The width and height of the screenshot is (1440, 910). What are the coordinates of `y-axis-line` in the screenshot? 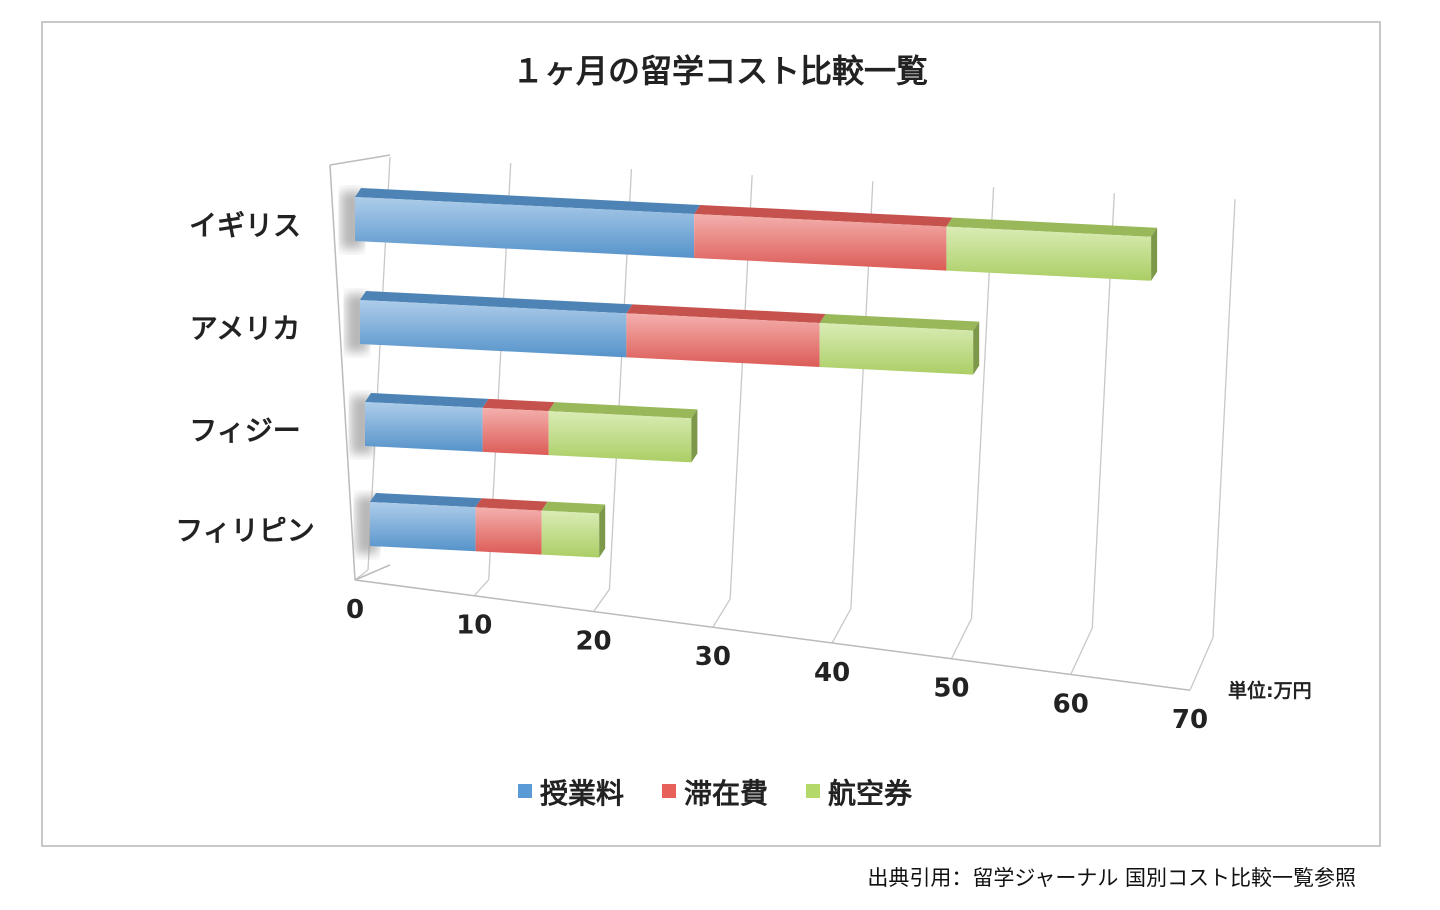 It's located at (342, 372).